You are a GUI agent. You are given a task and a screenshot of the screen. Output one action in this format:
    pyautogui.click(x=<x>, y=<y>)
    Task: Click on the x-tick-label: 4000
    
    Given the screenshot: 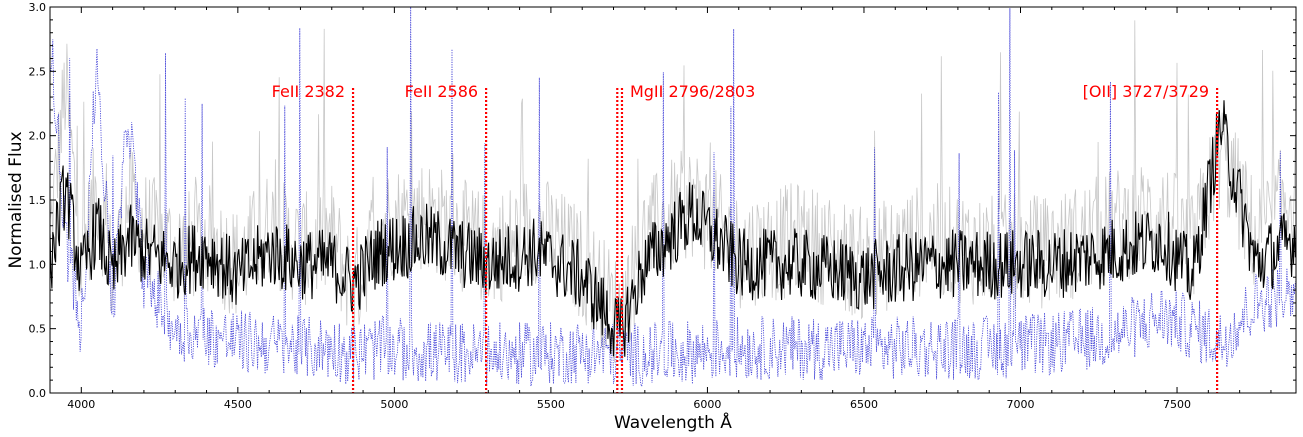 What is the action you would take?
    pyautogui.click(x=81, y=404)
    